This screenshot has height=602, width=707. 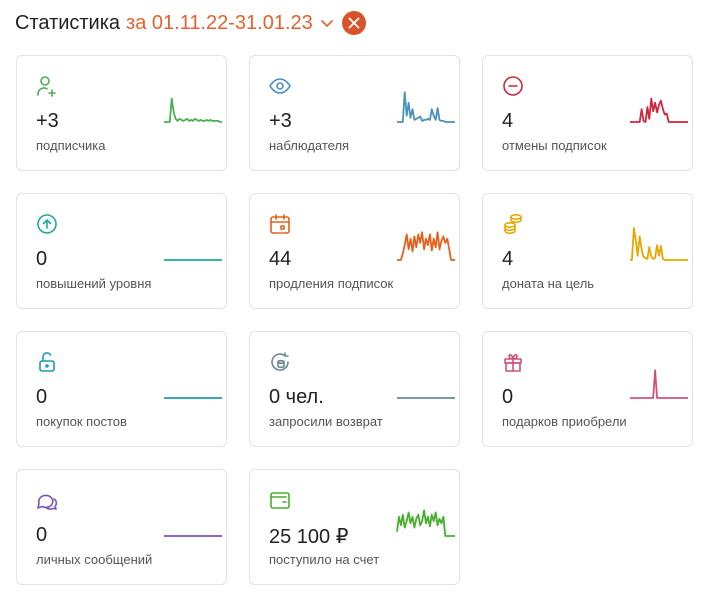 I want to click on stat-card-subscribers: +3 подписчика, so click(x=121, y=113).